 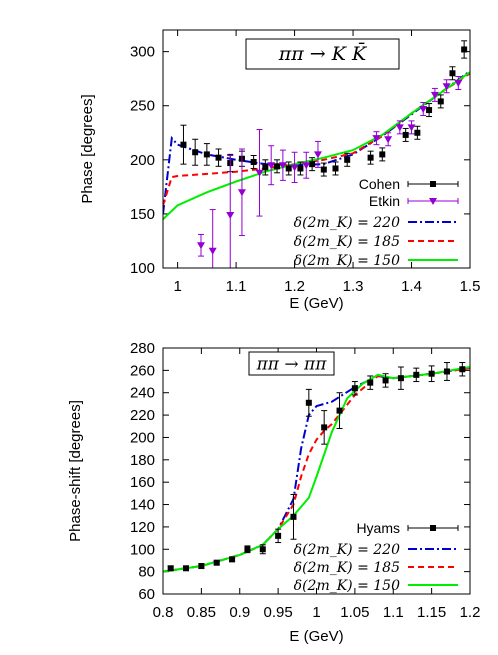 What do you see at coordinates (142, 160) in the screenshot?
I see `y-tick-label: 200` at bounding box center [142, 160].